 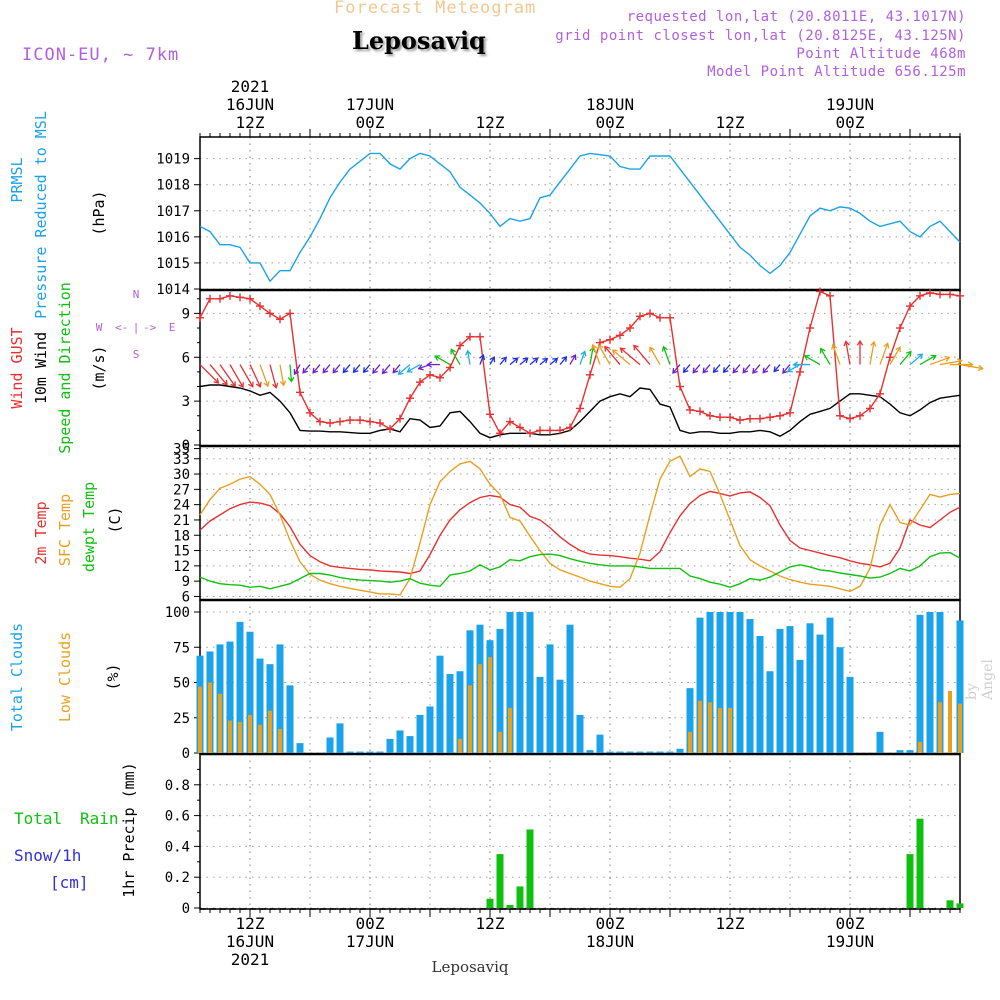 What do you see at coordinates (136, 327) in the screenshot?
I see `compass-center: |` at bounding box center [136, 327].